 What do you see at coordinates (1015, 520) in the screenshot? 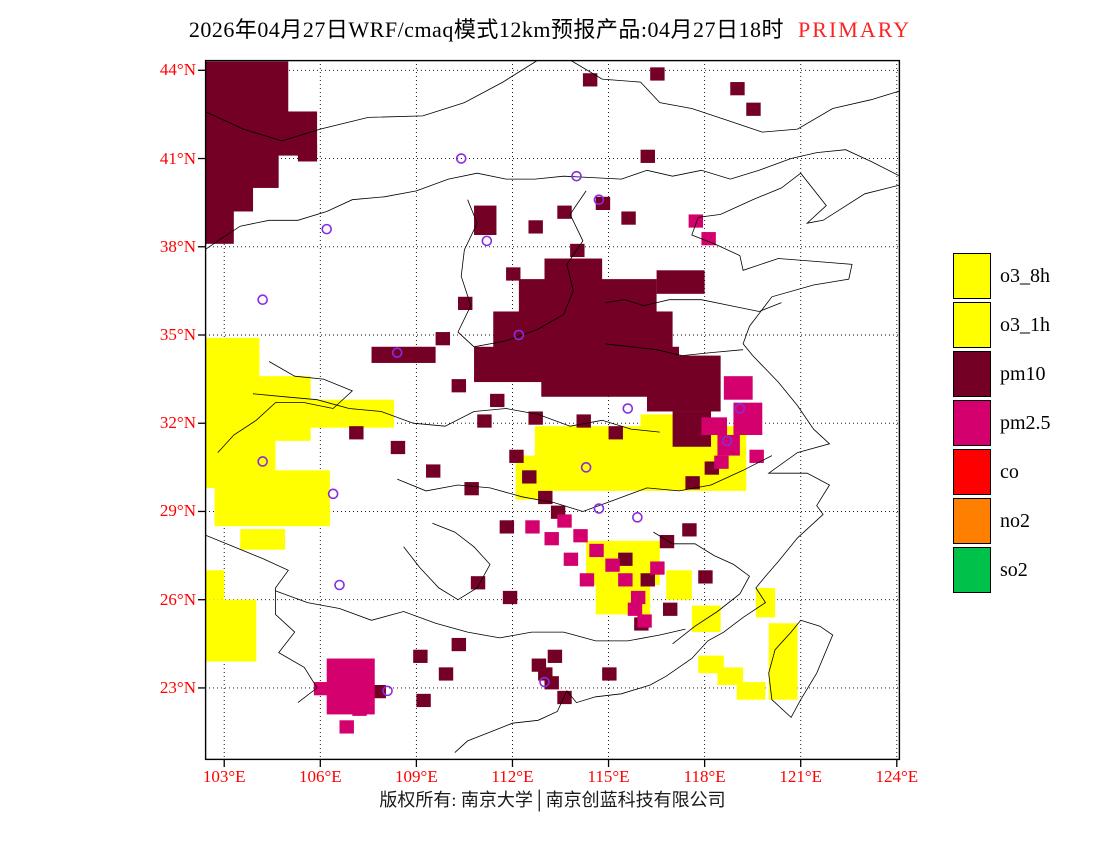
I see `legend-label: no2` at bounding box center [1015, 520].